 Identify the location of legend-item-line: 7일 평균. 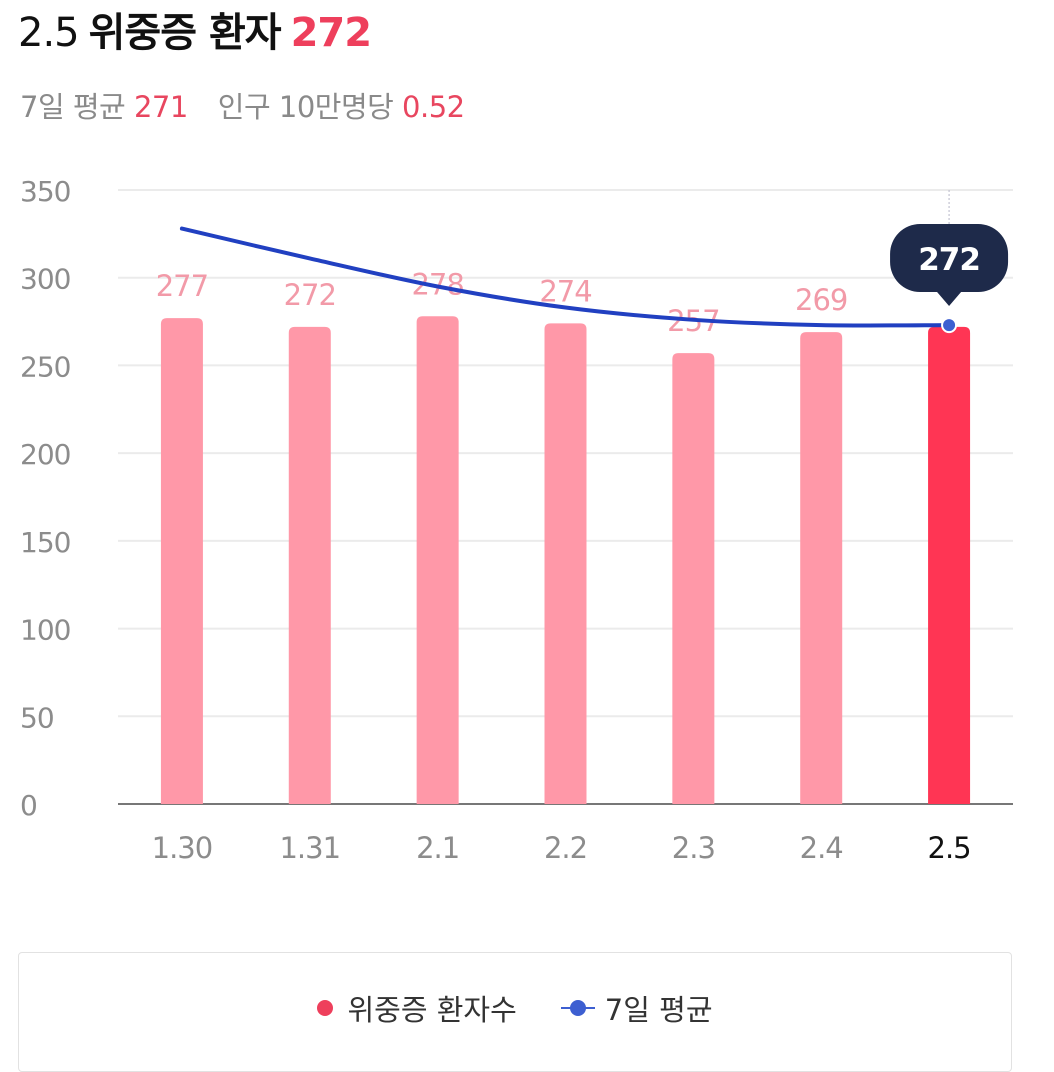
(636, 1008).